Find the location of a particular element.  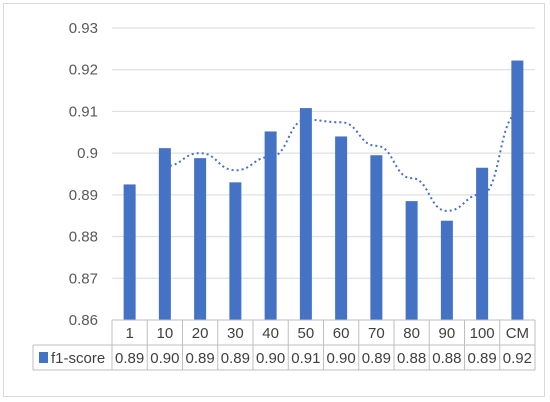

x-category-label: 80 is located at coordinates (411, 333).